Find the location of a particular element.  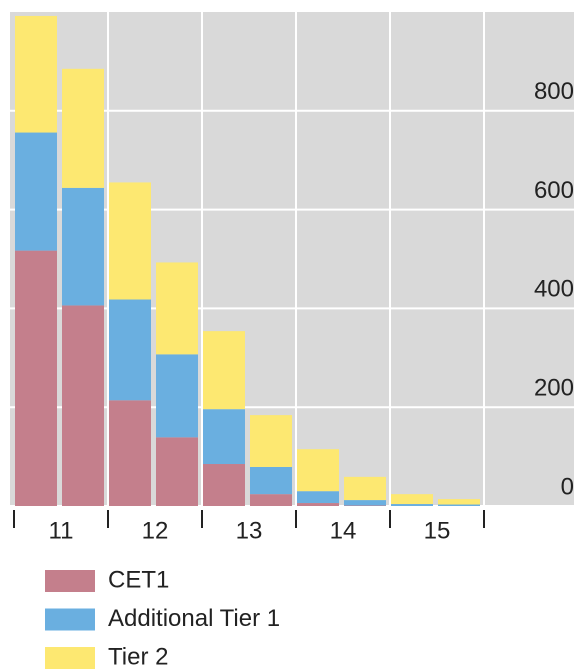

legend-label: Tier 2 is located at coordinates (138, 656).